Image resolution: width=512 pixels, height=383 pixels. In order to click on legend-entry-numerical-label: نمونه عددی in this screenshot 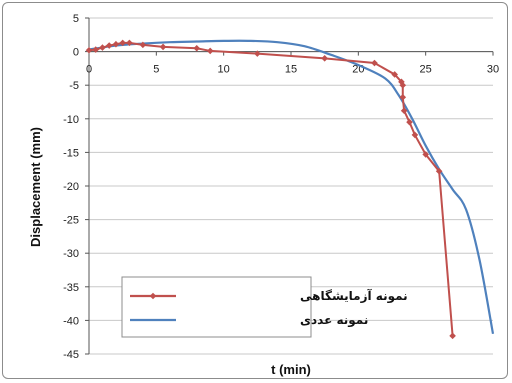, I will do `click(334, 320)`.